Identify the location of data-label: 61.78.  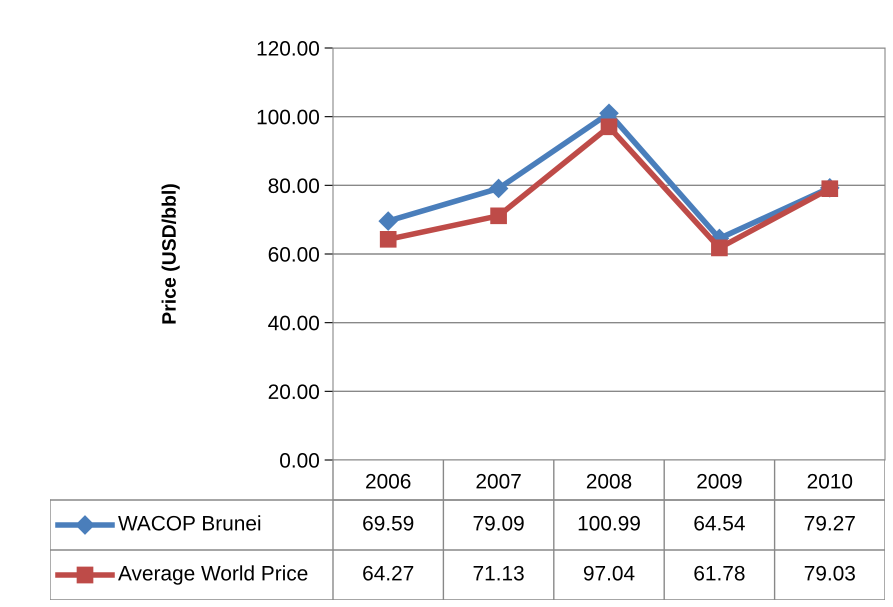
(719, 573).